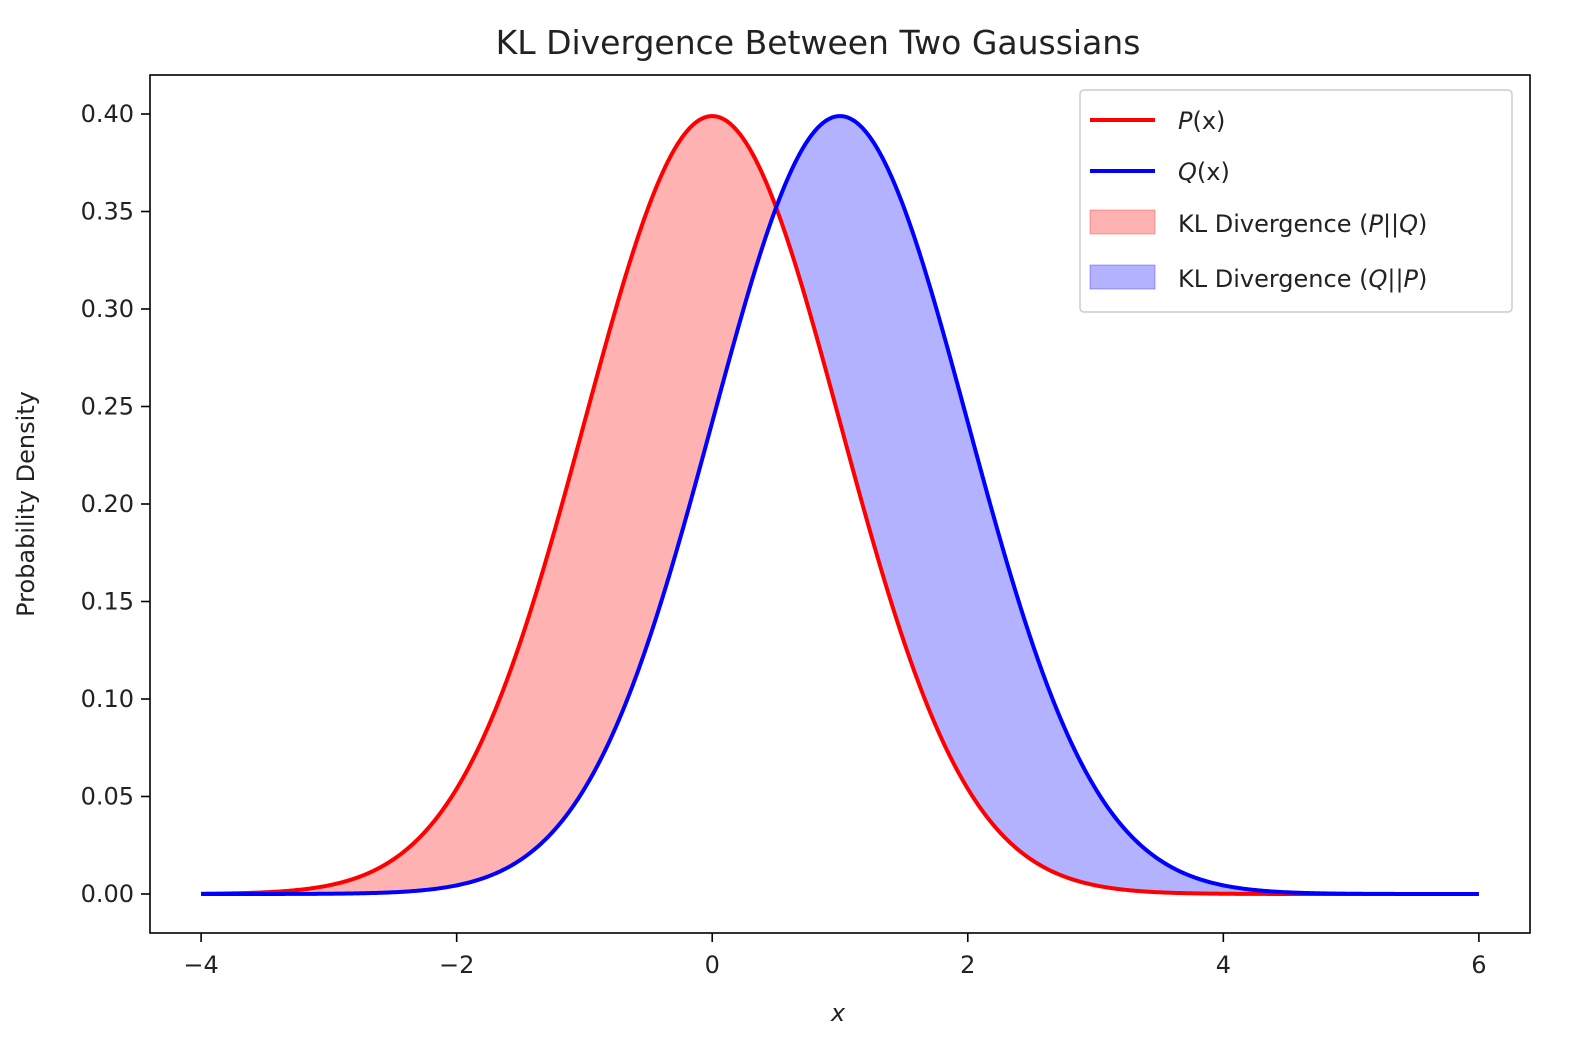 The image size is (1590, 1038). What do you see at coordinates (107, 602) in the screenshot?
I see `y-tick-label: 0.15` at bounding box center [107, 602].